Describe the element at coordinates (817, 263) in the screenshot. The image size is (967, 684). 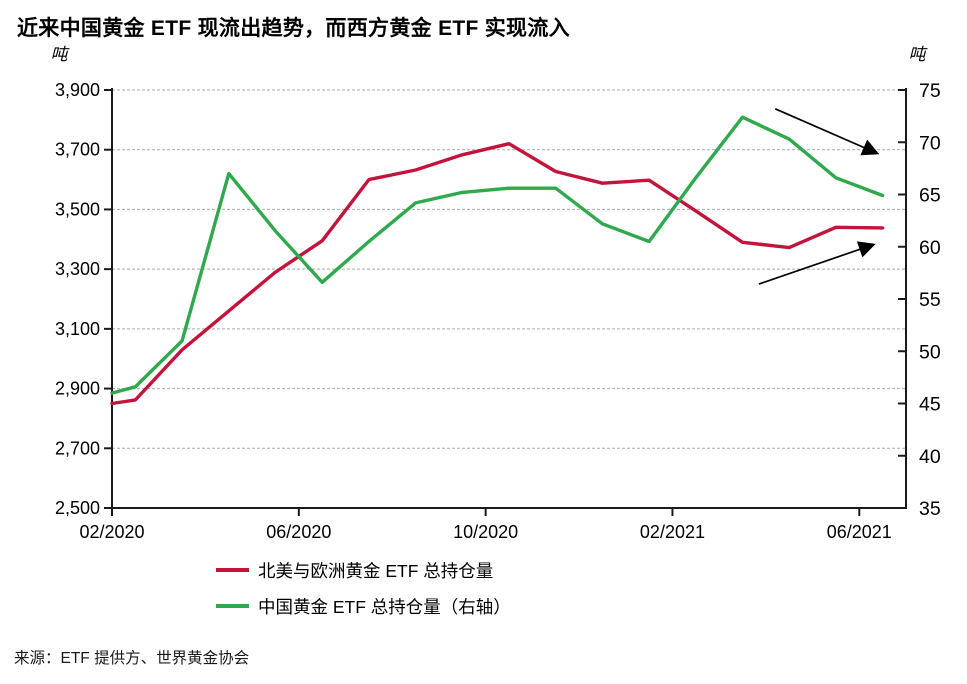
I see `trend-arrow-west-inflow` at that location.